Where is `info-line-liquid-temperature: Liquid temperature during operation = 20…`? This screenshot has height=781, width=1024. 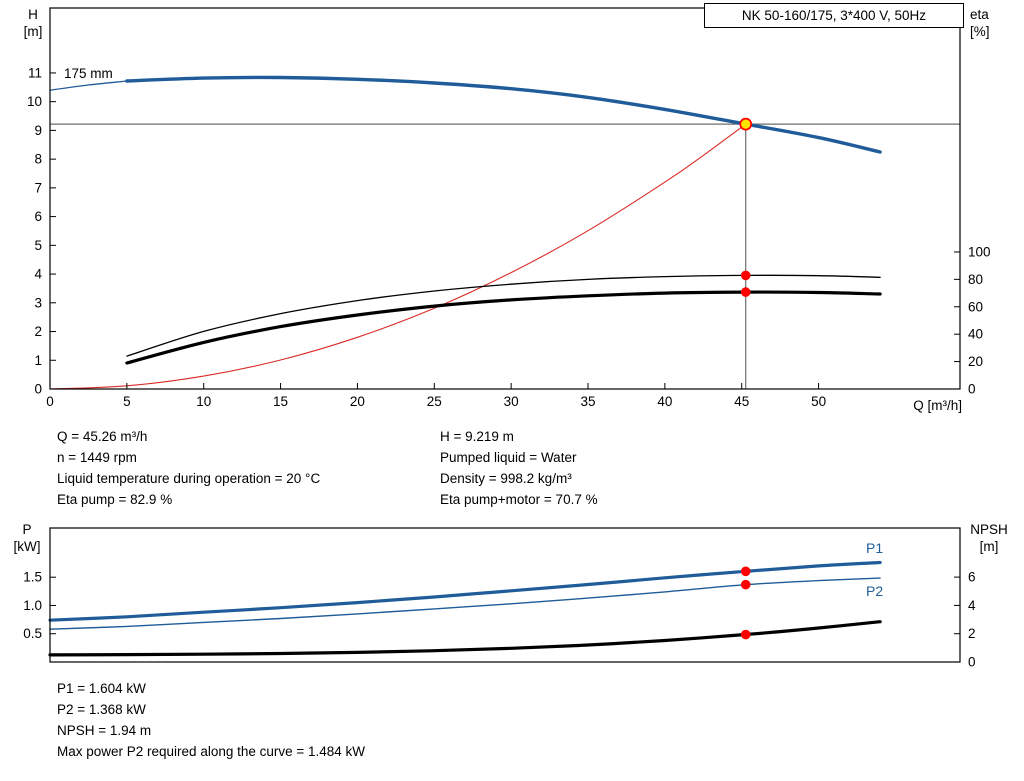
info-line-liquid-temperature: Liquid temperature during operation = 20… is located at coordinates (189, 478).